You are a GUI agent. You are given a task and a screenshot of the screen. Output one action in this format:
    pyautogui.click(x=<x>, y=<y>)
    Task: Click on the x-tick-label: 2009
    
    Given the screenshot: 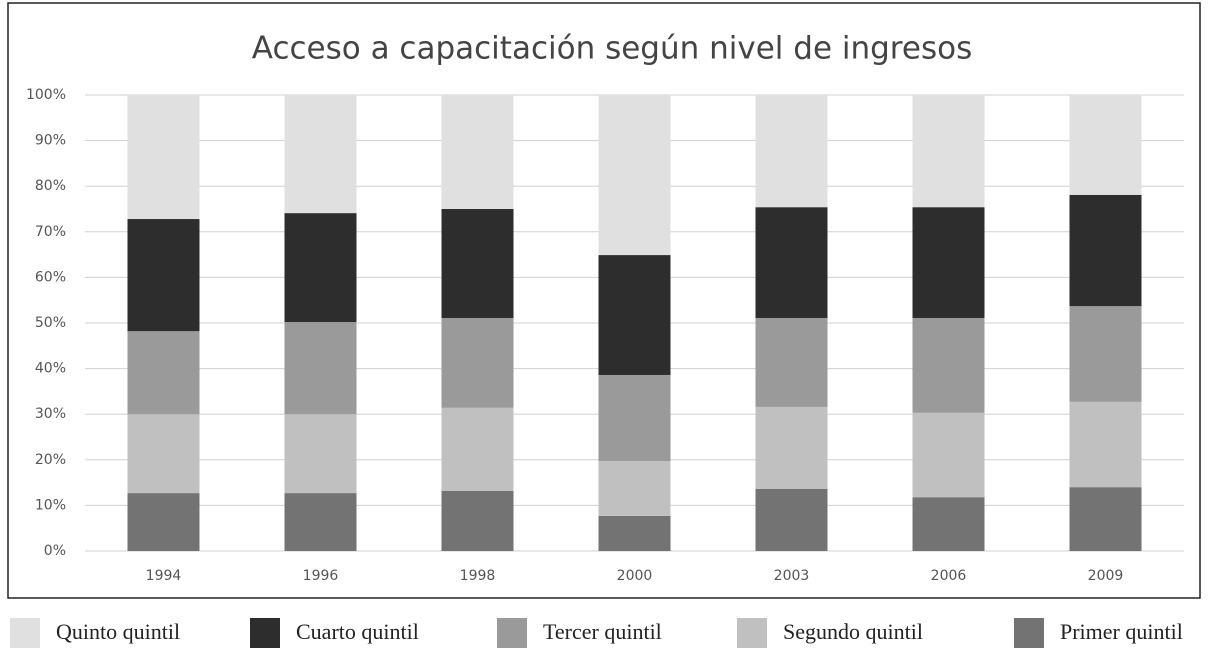 What is the action you would take?
    pyautogui.click(x=1106, y=576)
    